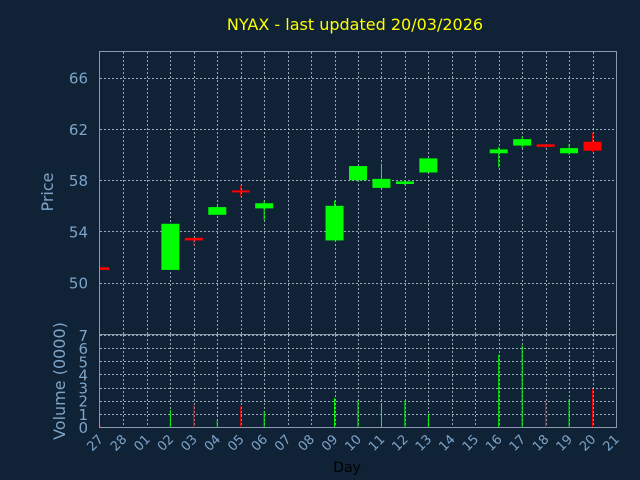 Image resolution: width=640 pixels, height=480 pixels. Describe the element at coordinates (83, 336) in the screenshot. I see `volume-tick-label: 7` at that location.